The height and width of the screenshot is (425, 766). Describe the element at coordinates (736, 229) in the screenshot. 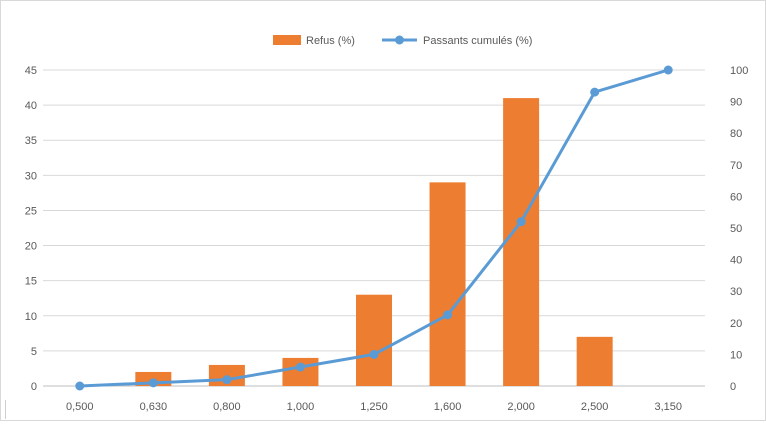

I see `y-right-tick-label: 50` at that location.